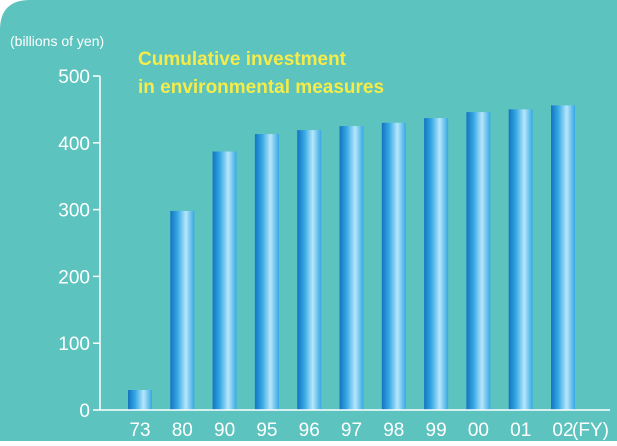  What do you see at coordinates (590, 430) in the screenshot?
I see `x-axis-unit-label: (FY)` at bounding box center [590, 430].